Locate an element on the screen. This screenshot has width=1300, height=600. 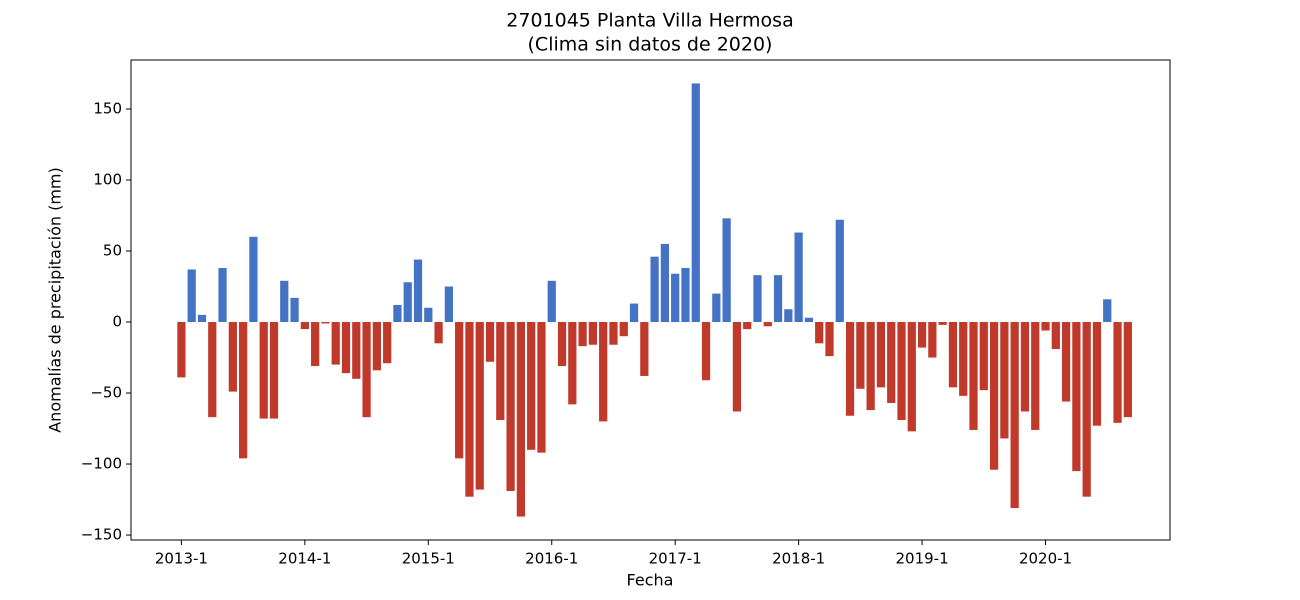
chart-subtitle: (Clima sin datos de 2020) is located at coordinates (650, 45).